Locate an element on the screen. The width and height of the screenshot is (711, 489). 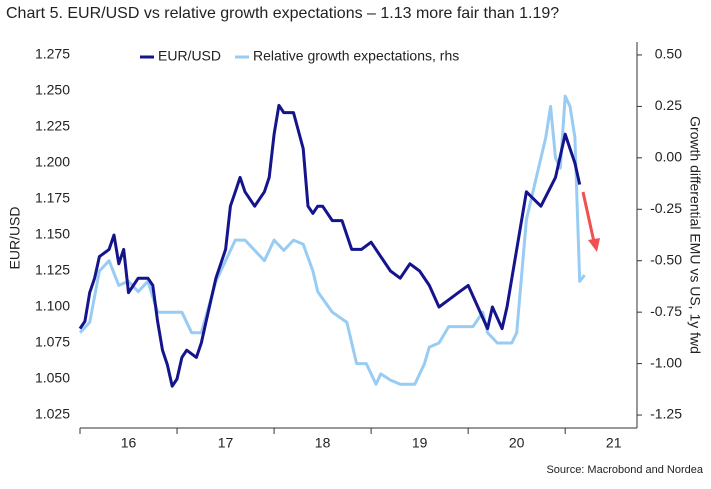
x-tick-label: 19 is located at coordinates (420, 443).